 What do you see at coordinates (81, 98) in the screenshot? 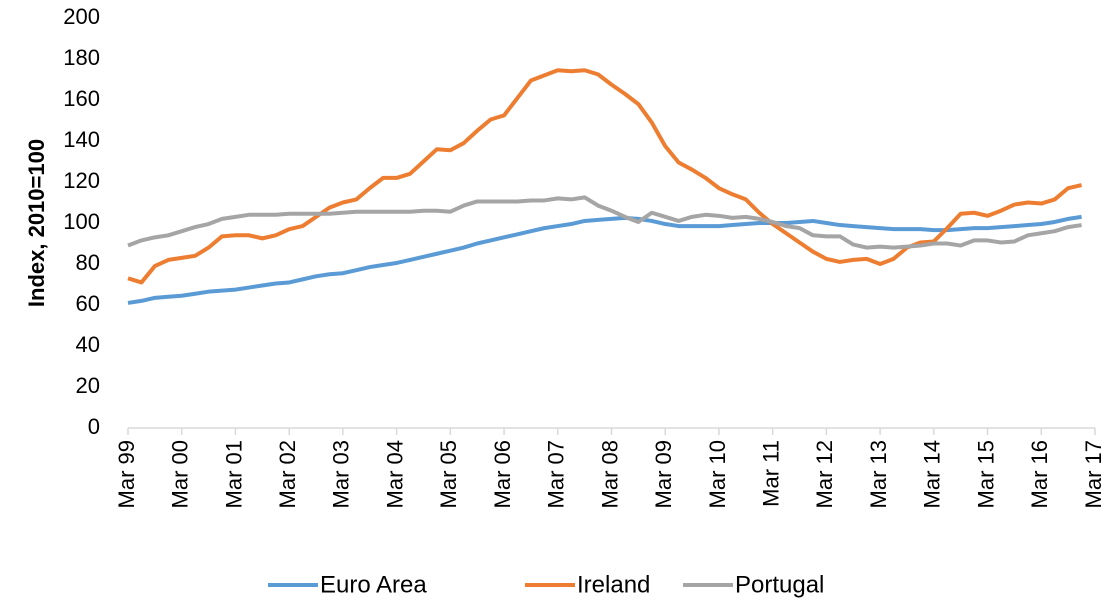
I see `y-tick-label: 160` at bounding box center [81, 98].